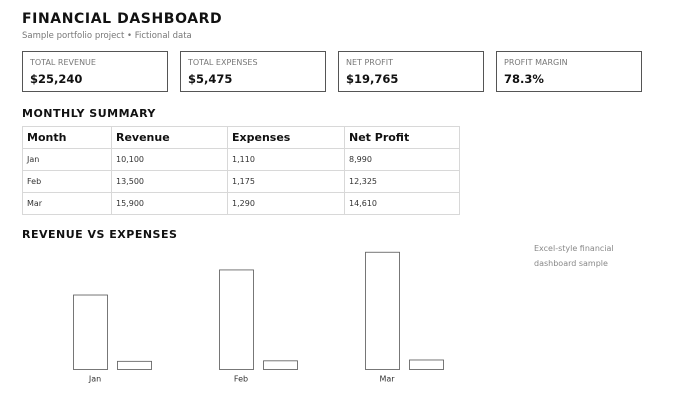  What do you see at coordinates (122, 19) in the screenshot?
I see `page-title: FINANCIAL DASHBOARD` at bounding box center [122, 19].